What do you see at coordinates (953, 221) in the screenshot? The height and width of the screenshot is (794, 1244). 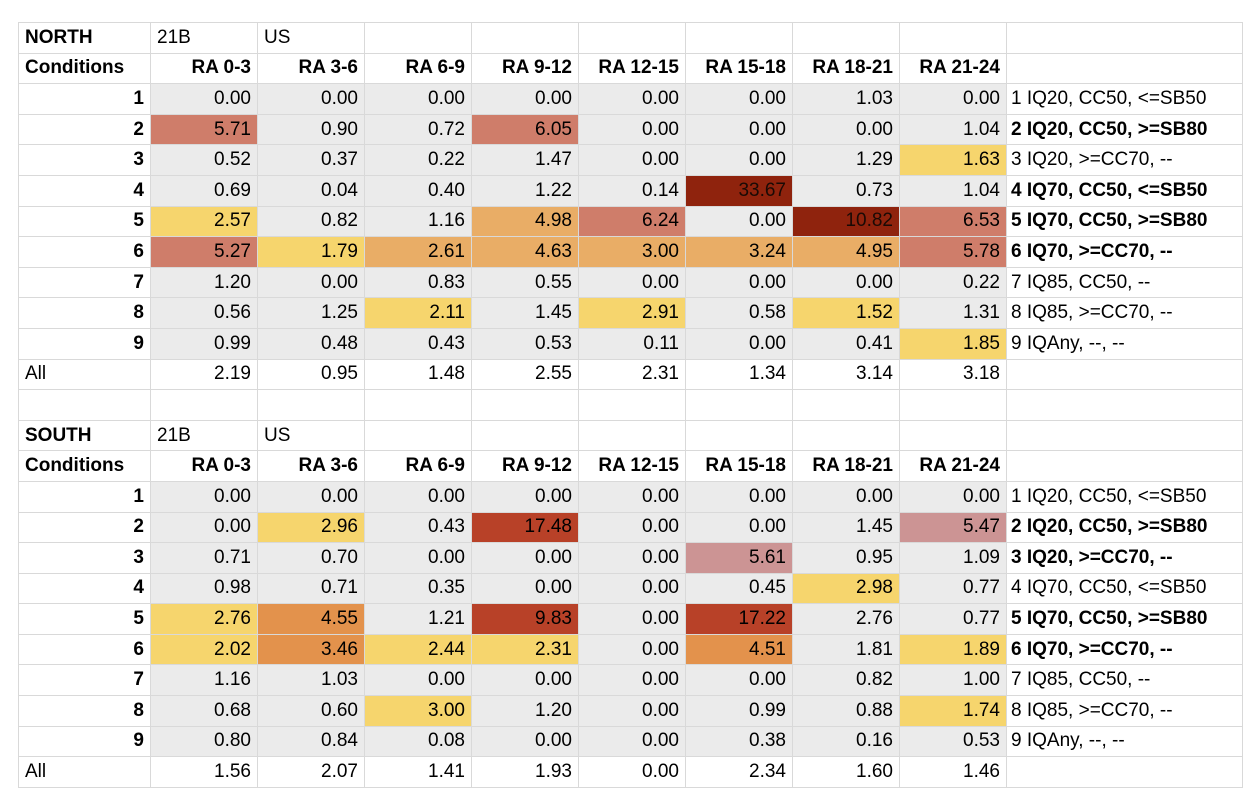 I see `value-cell: 6.53` at bounding box center [953, 221].